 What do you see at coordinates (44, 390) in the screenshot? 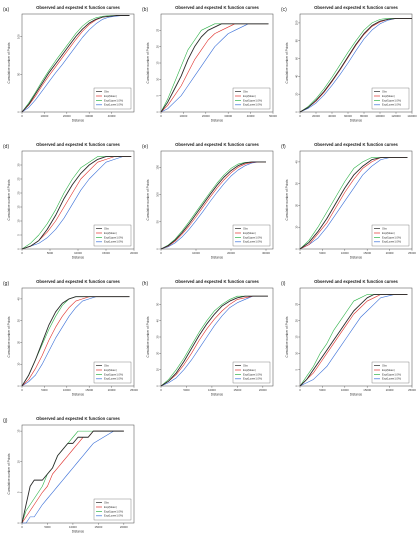
I see `x-tick-label: 5000` at bounding box center [44, 390].